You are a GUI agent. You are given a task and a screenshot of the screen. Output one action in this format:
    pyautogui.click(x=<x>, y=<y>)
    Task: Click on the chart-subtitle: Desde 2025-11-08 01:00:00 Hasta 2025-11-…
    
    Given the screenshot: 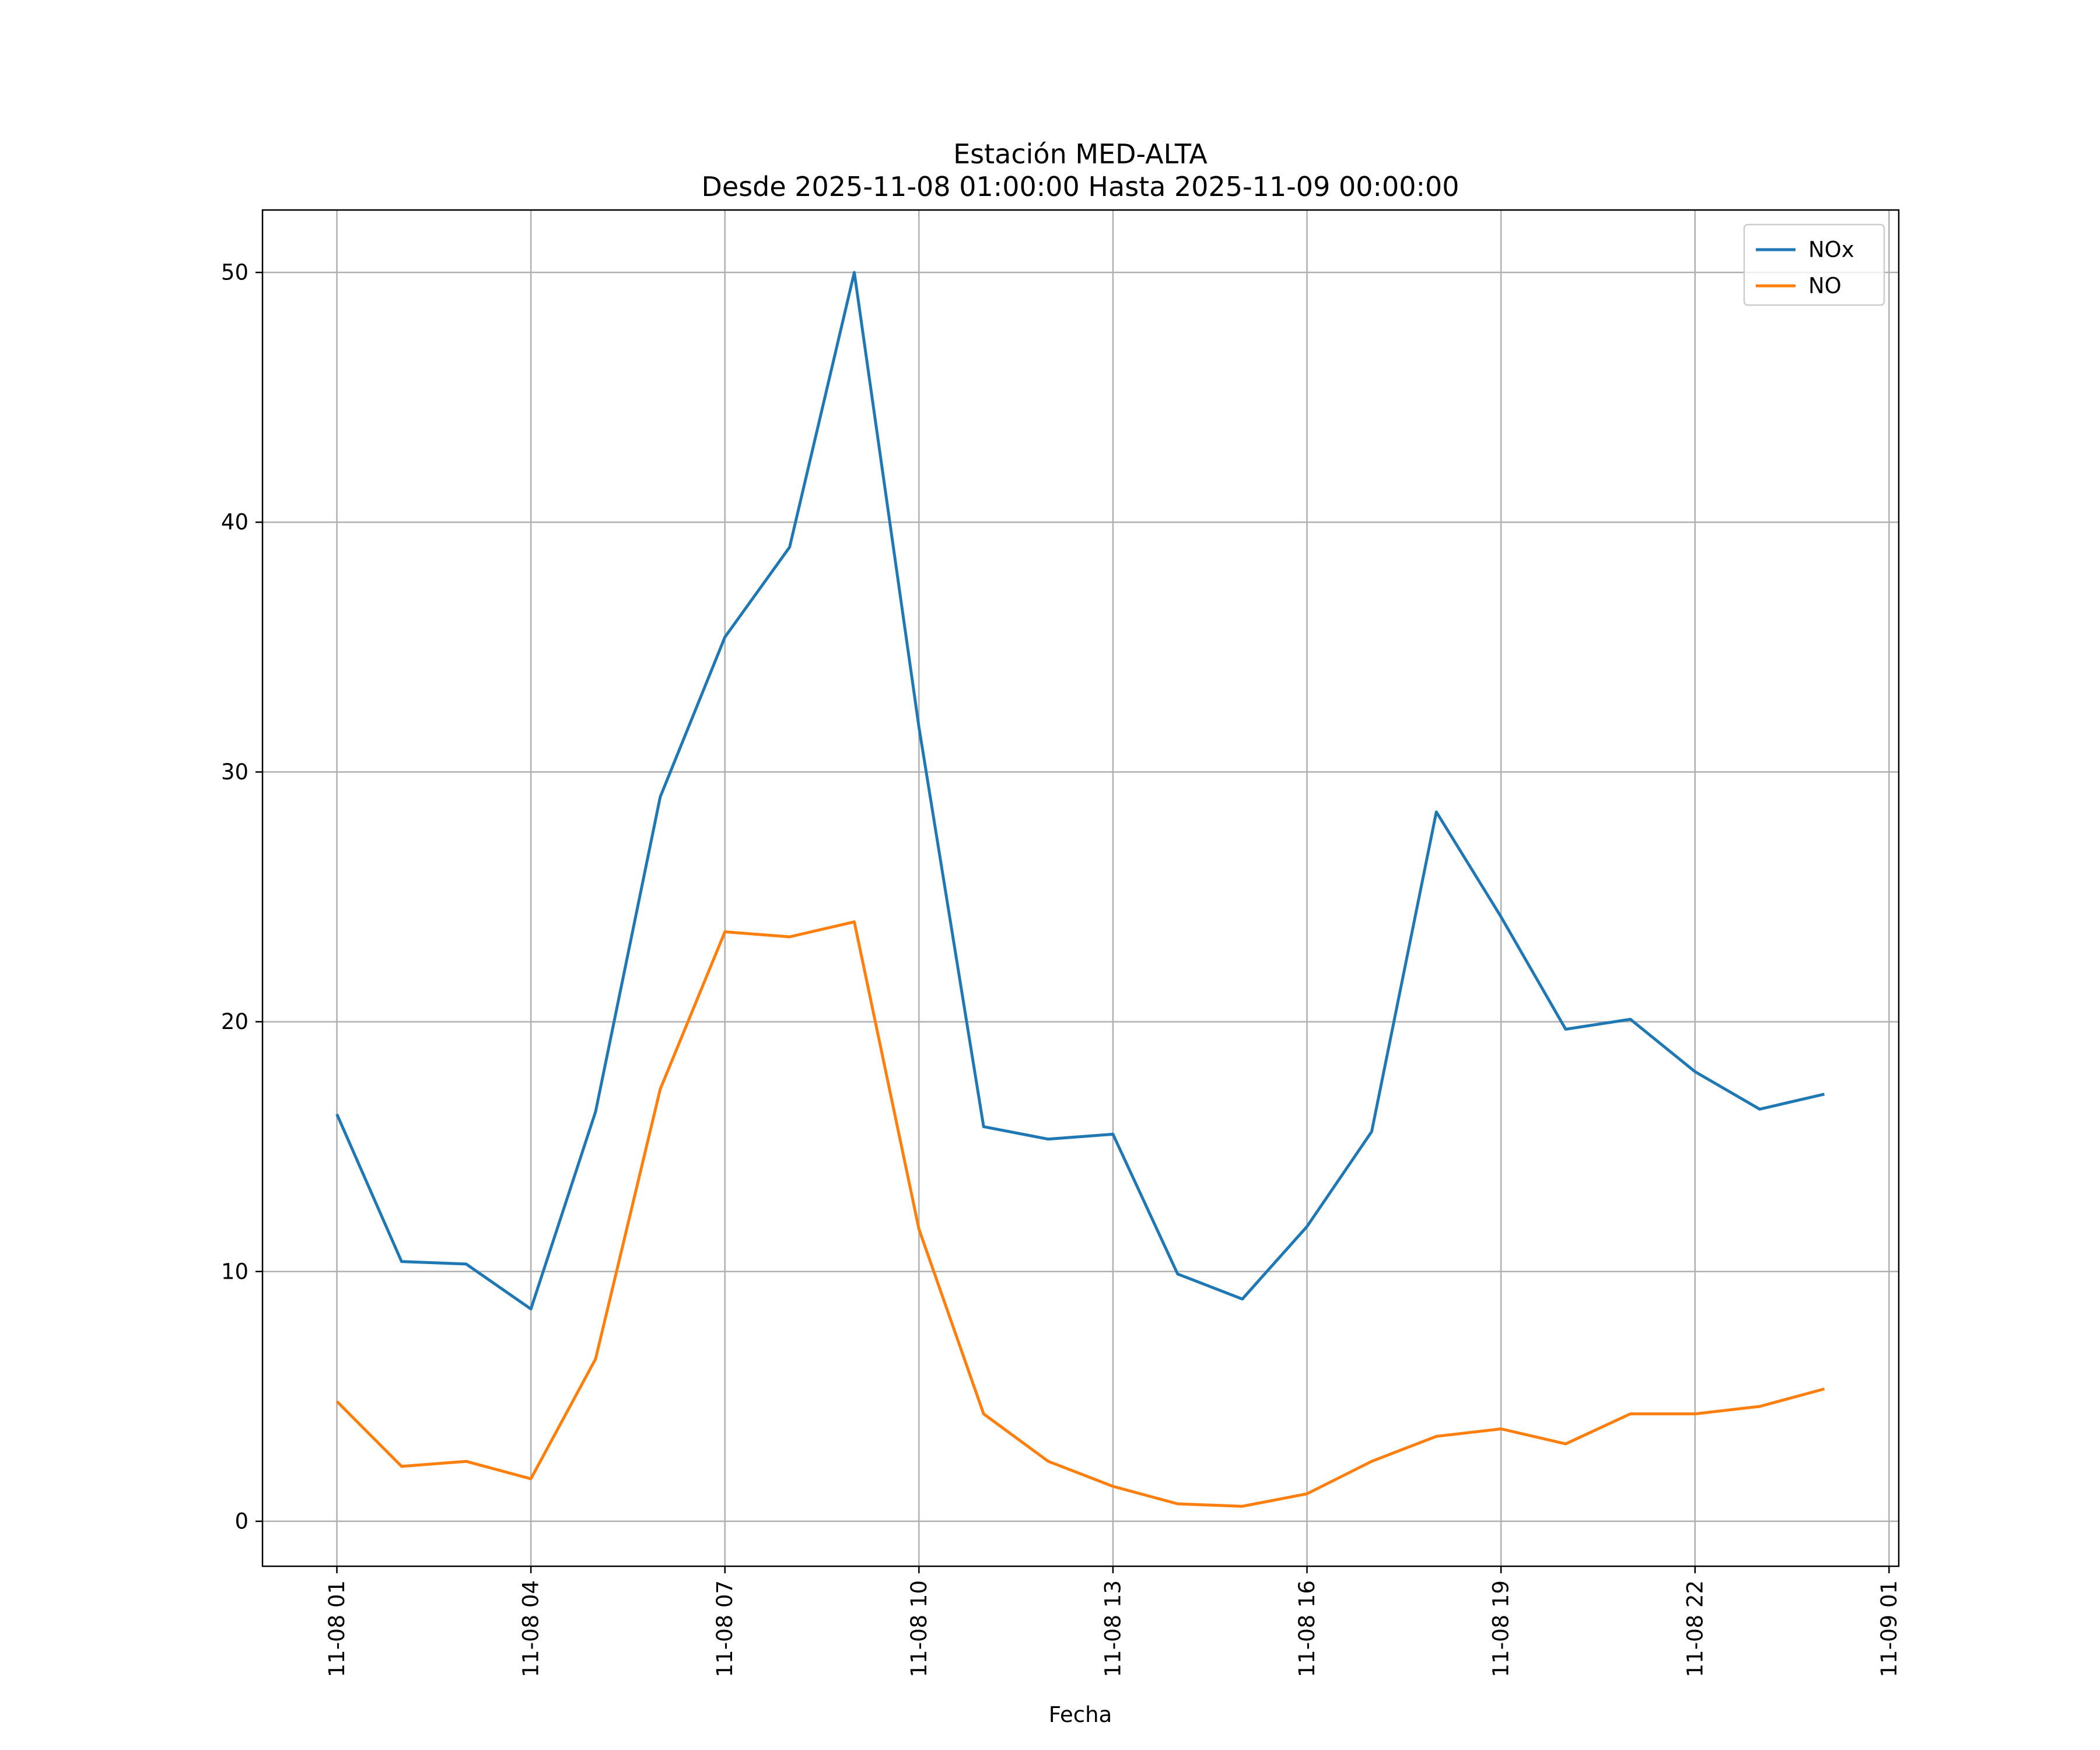 What is the action you would take?
    pyautogui.click(x=1080, y=187)
    